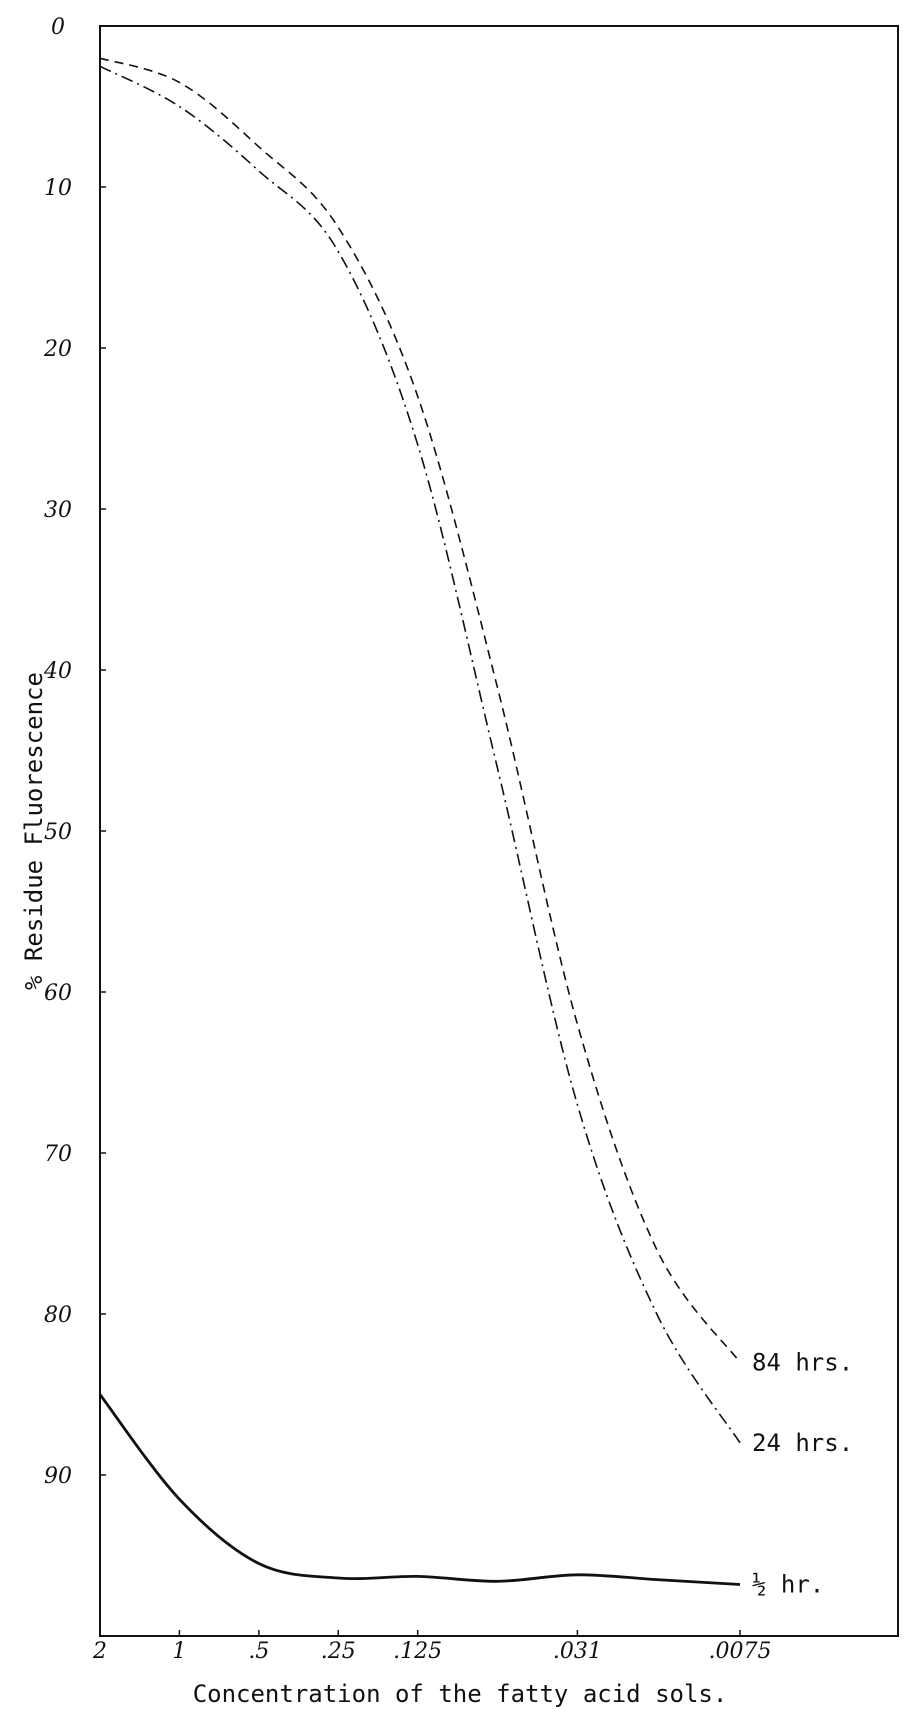  Describe the element at coordinates (58, 27) in the screenshot. I see `y-tick-label: 0` at that location.